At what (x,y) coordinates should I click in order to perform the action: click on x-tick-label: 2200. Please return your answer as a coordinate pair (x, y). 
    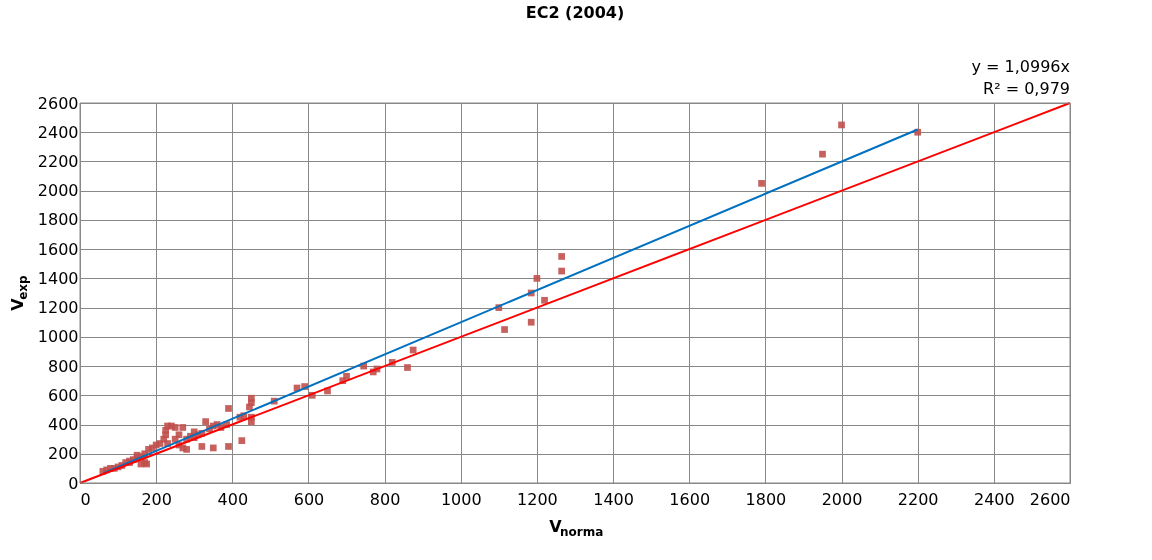
    Looking at the image, I should click on (918, 499).